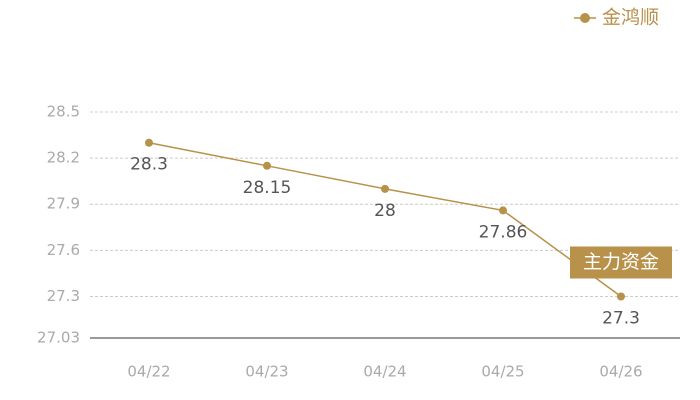 The width and height of the screenshot is (700, 400). I want to click on legend-marker, so click(585, 18).